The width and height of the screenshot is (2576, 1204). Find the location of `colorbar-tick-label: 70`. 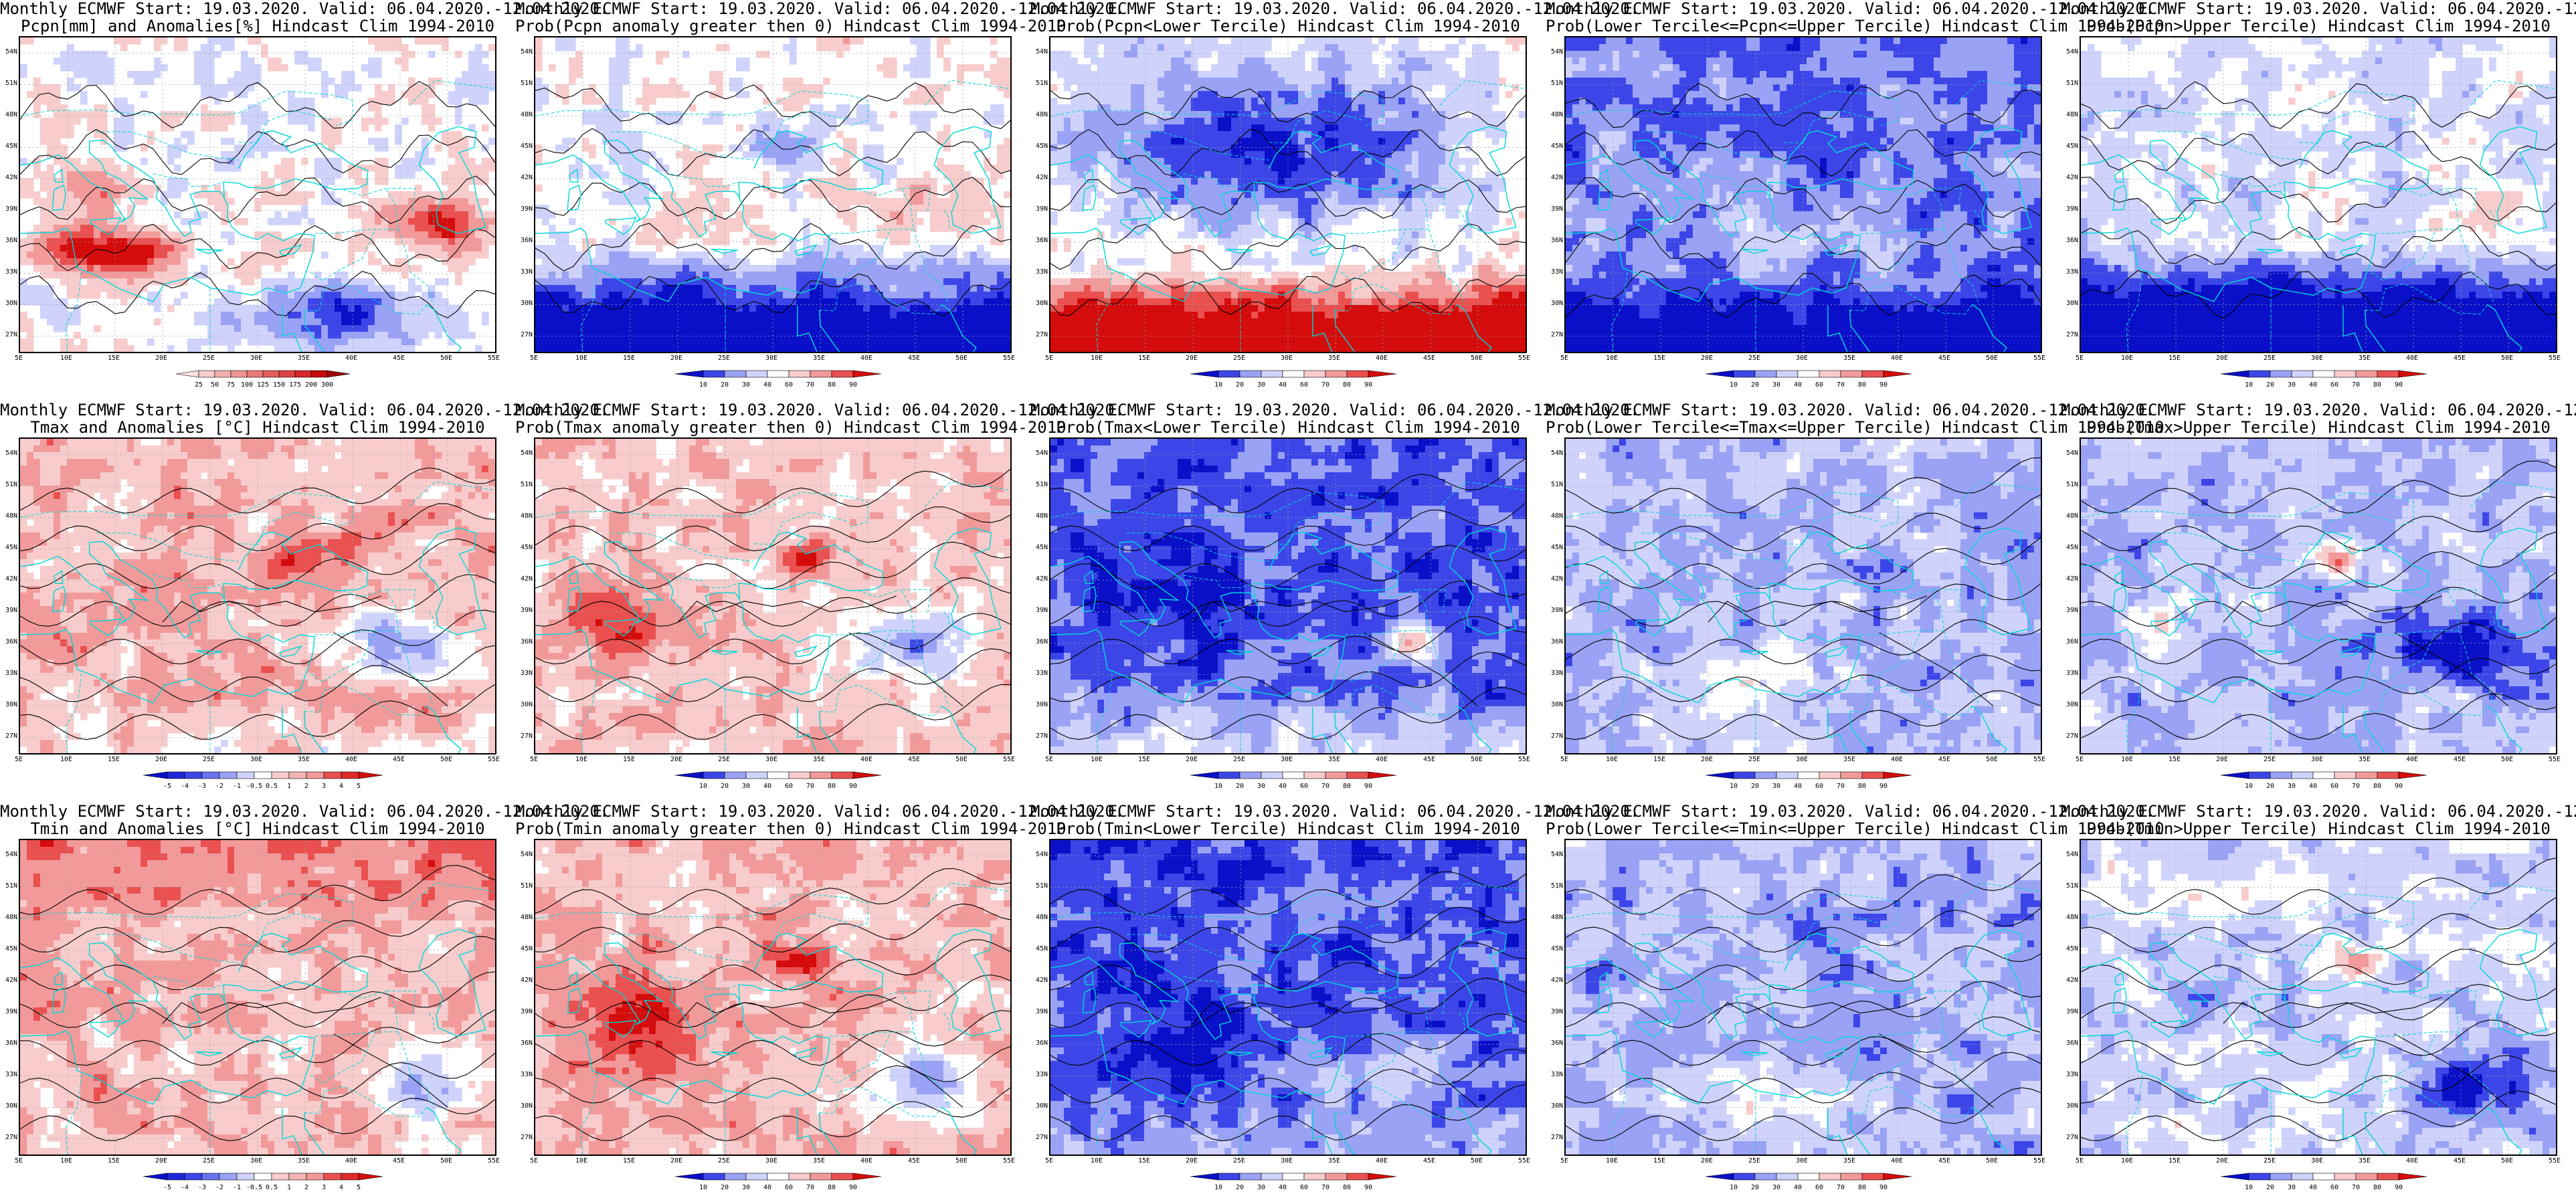

colorbar-tick-label: 70 is located at coordinates (2356, 786).